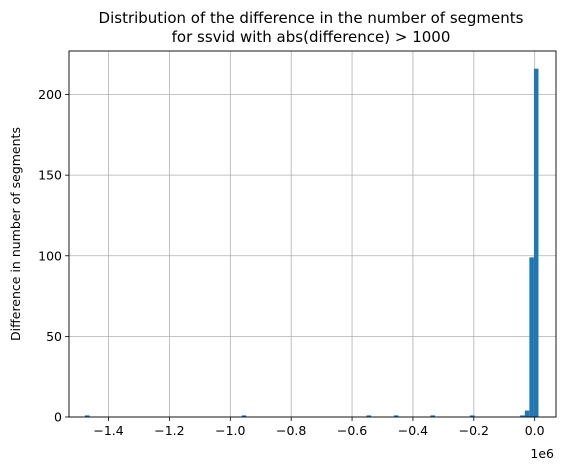 The image size is (571, 469). I want to click on y-tick-label: 150, so click(50, 175).